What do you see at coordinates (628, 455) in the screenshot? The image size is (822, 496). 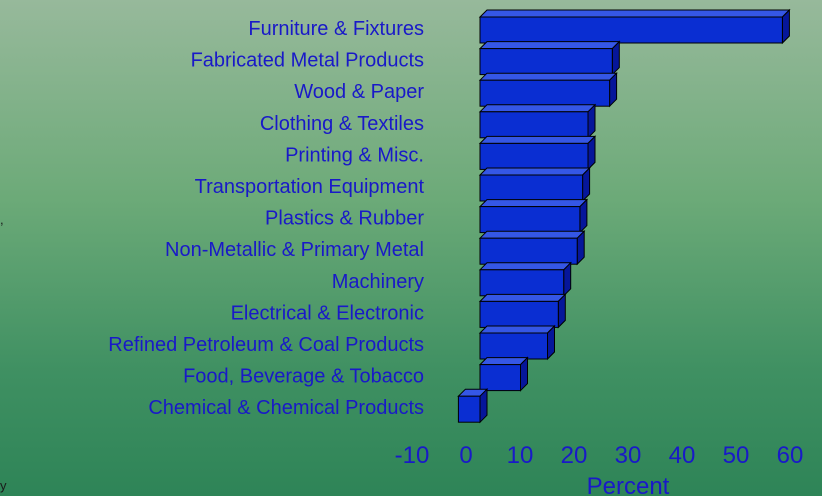 I see `x-tick-label: 30` at bounding box center [628, 455].